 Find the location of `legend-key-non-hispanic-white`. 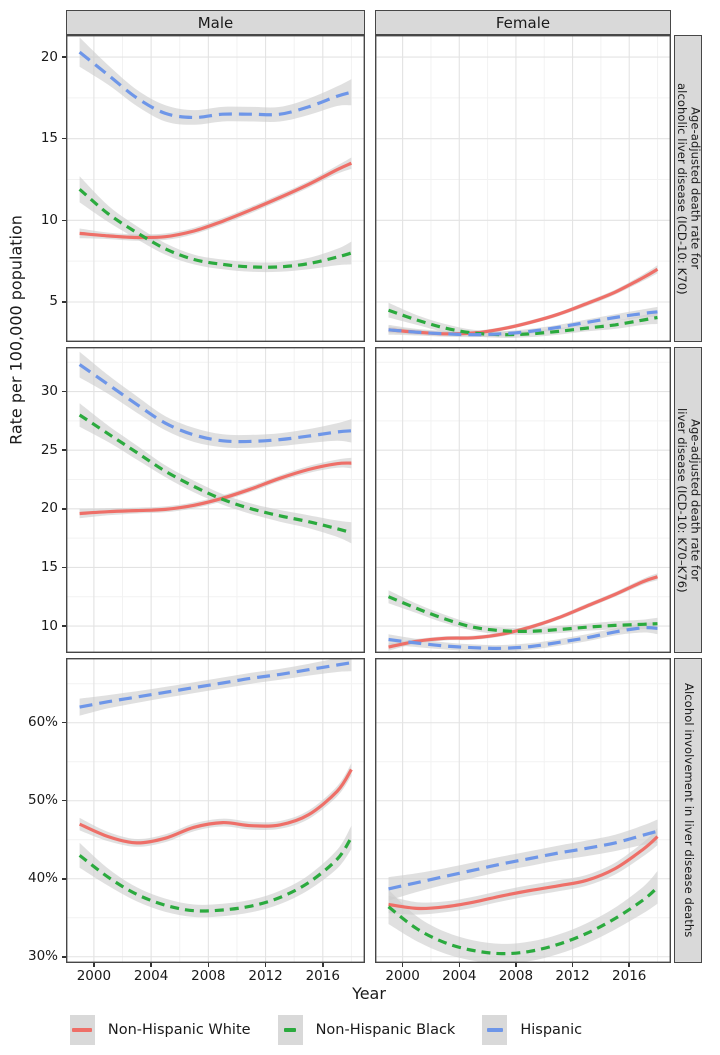

legend-key-non-hispanic-white is located at coordinates (82, 1030).